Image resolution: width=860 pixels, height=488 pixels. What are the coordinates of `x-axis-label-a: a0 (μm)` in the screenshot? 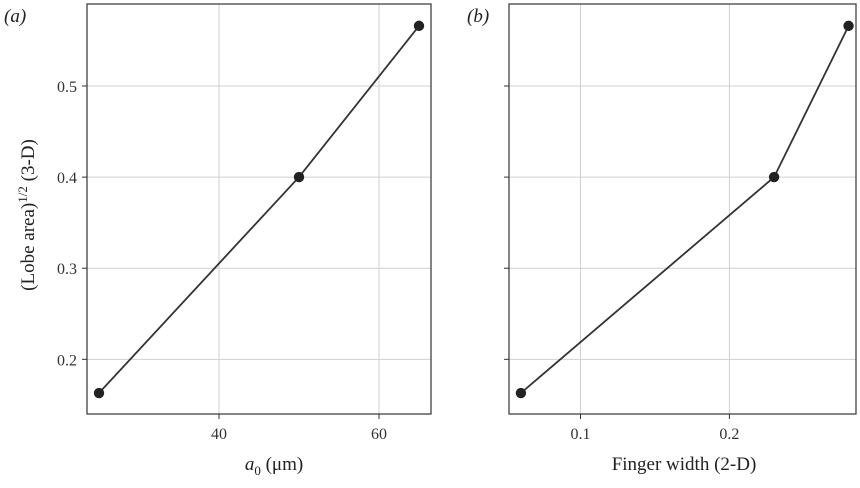 It's located at (274, 466).